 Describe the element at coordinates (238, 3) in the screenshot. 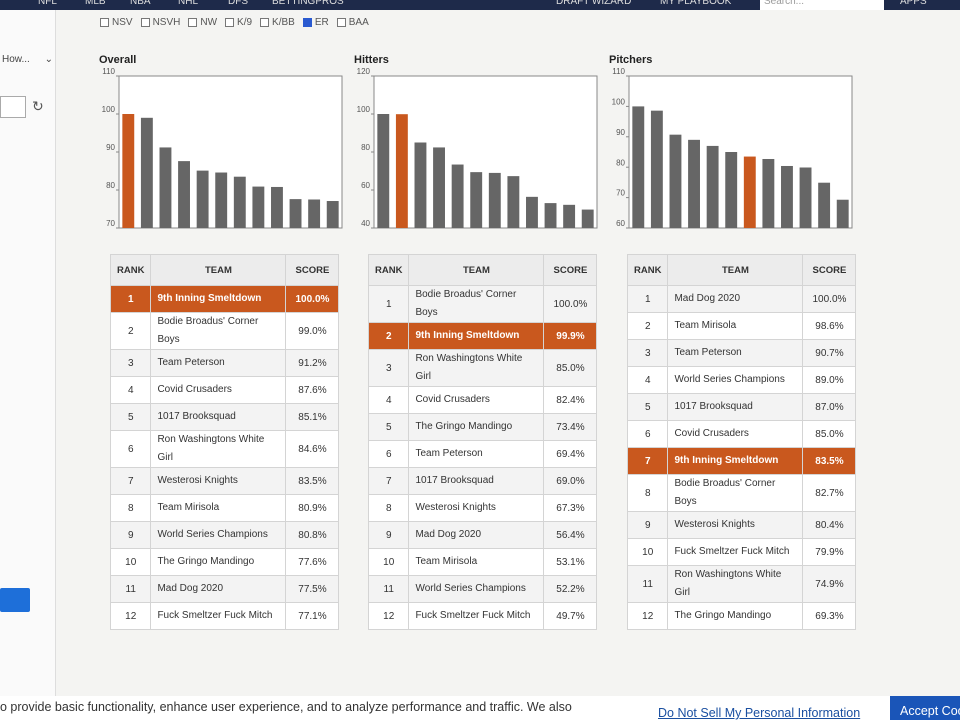

I see `nav-link: DFS` at that location.